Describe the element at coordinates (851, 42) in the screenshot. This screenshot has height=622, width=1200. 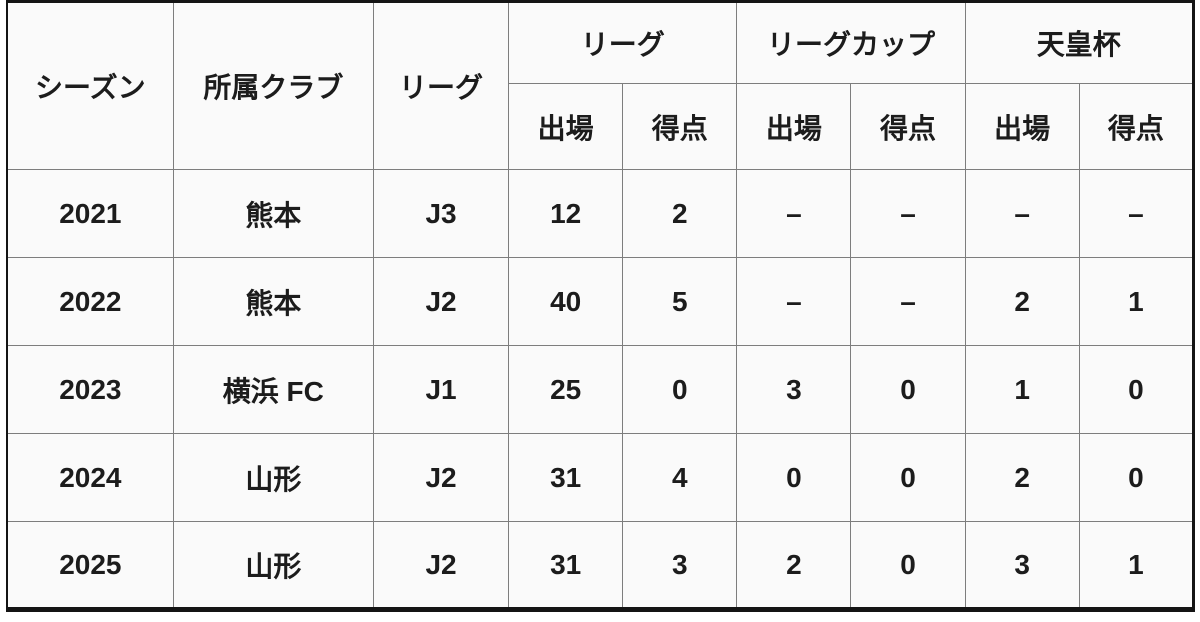
I see `league-cup-group-header: リーグカップ` at that location.